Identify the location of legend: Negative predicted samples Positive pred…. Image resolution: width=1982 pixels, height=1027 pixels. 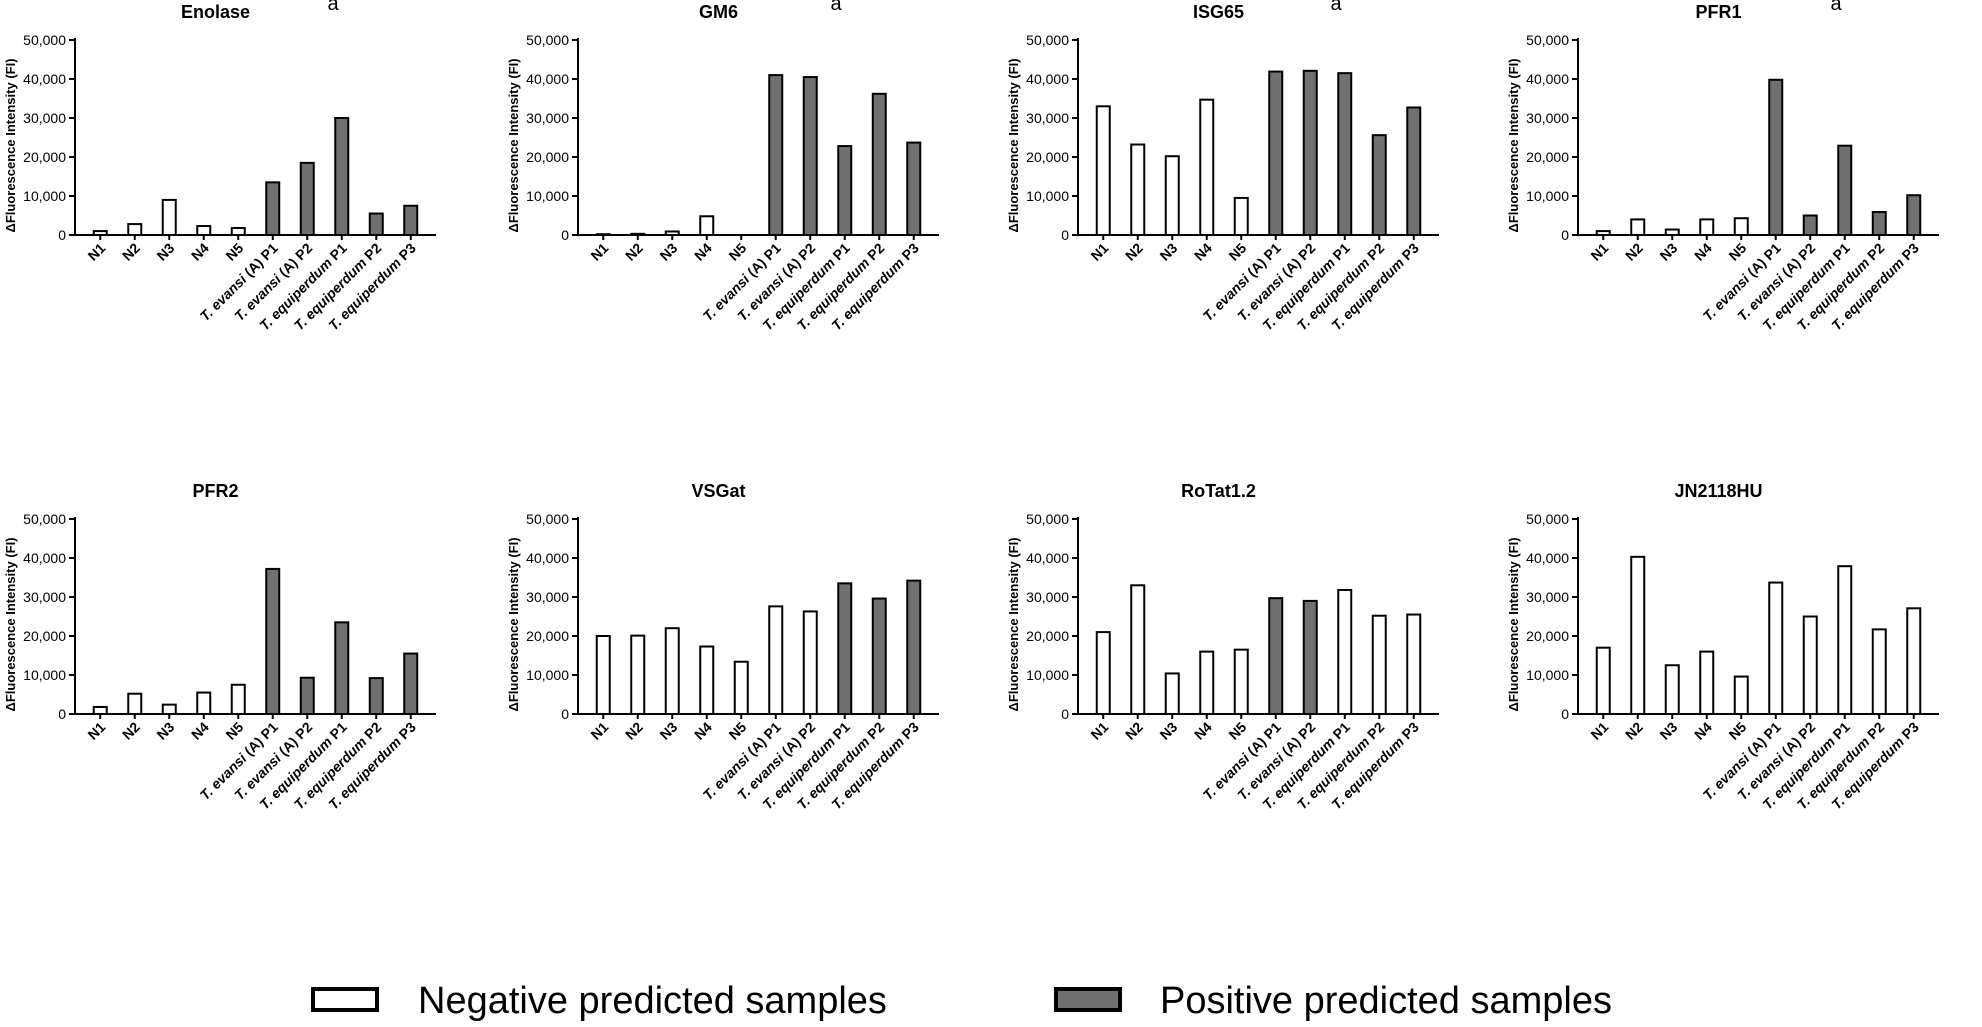
(961, 1001).